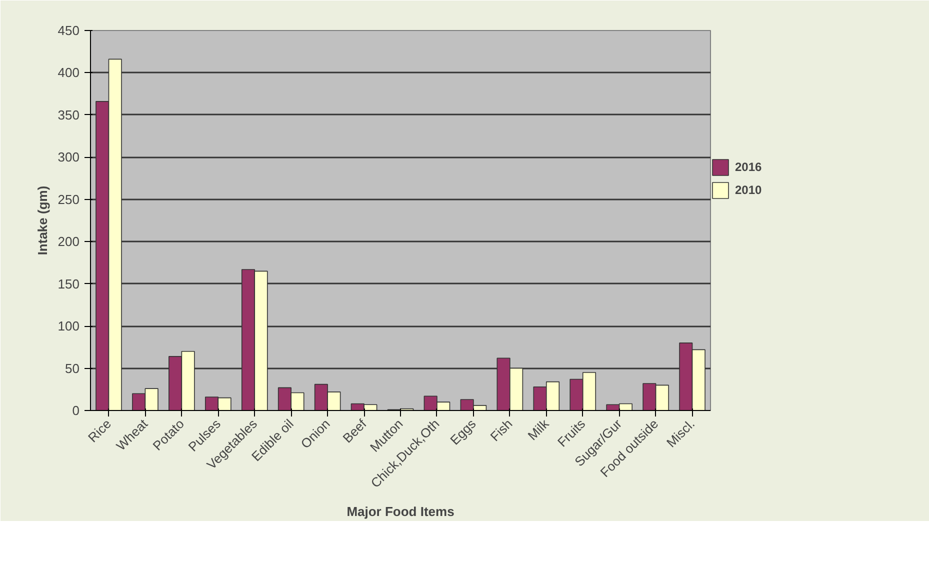 This screenshot has width=929, height=569. What do you see at coordinates (501, 430) in the screenshot?
I see `x-tick-label: Fish` at bounding box center [501, 430].